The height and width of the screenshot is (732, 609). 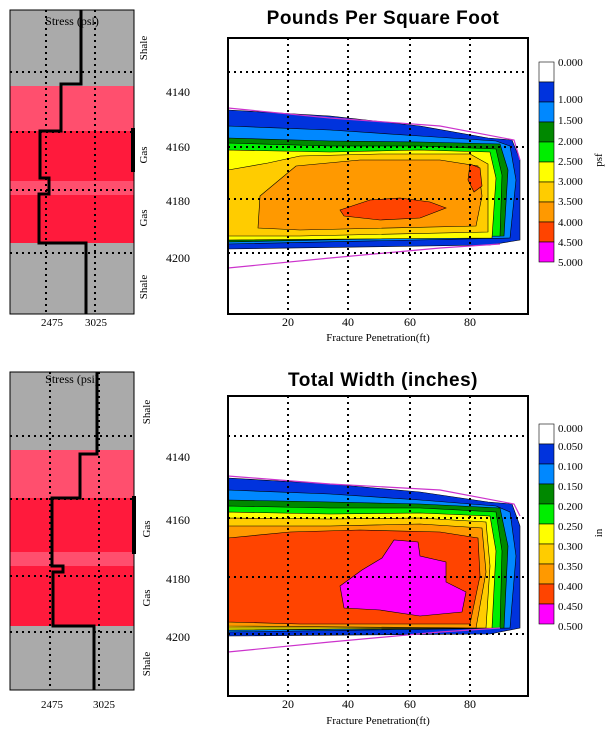 What do you see at coordinates (370, 195) in the screenshot?
I see `contour-band-orange` at bounding box center [370, 195].